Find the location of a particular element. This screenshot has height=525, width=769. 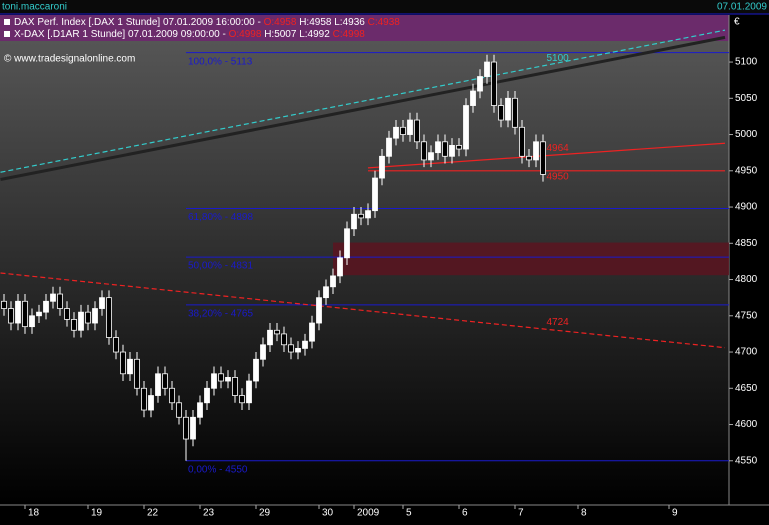

header-date: 07.01.2009 is located at coordinates (742, 7).